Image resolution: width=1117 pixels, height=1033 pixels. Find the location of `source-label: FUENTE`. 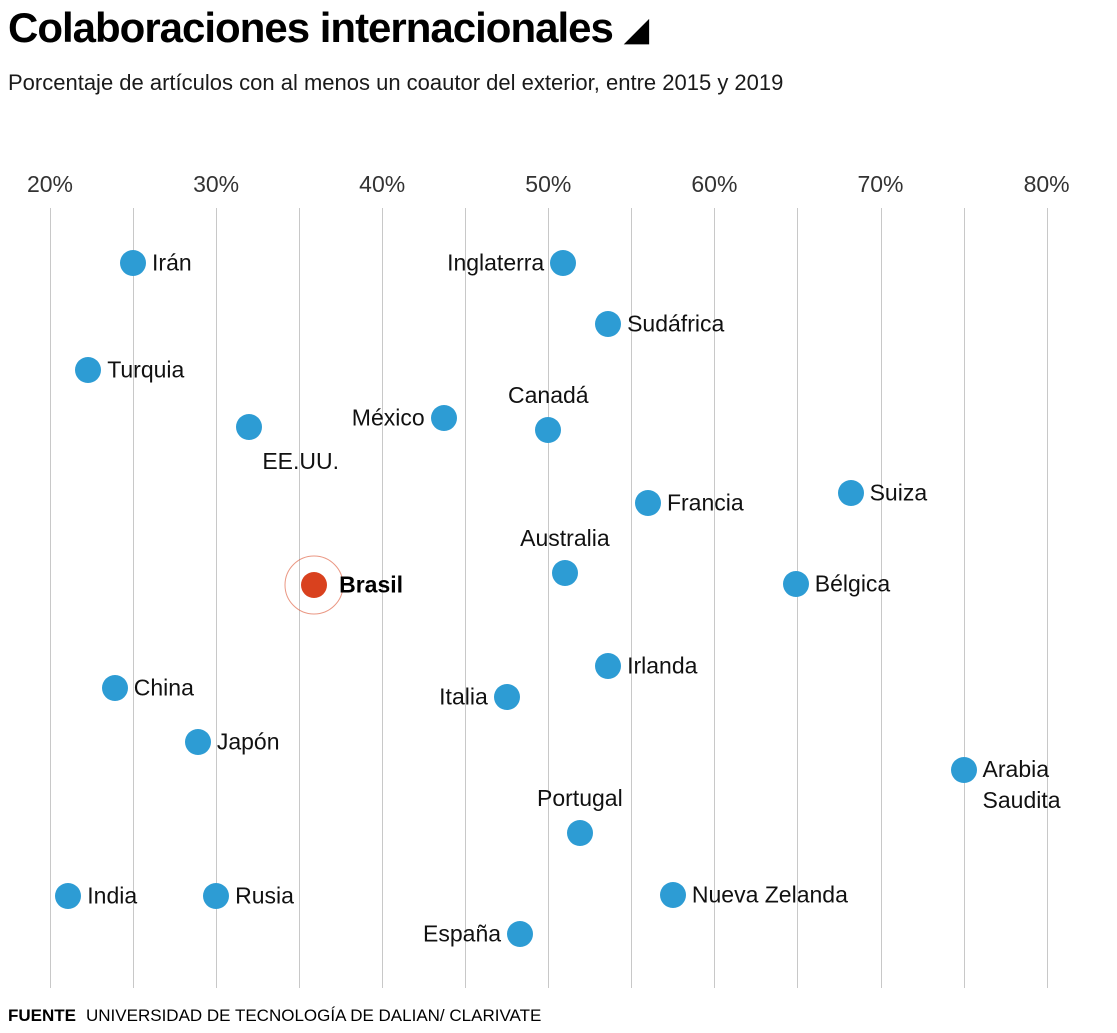

source-label: FUENTE is located at coordinates (42, 1015).